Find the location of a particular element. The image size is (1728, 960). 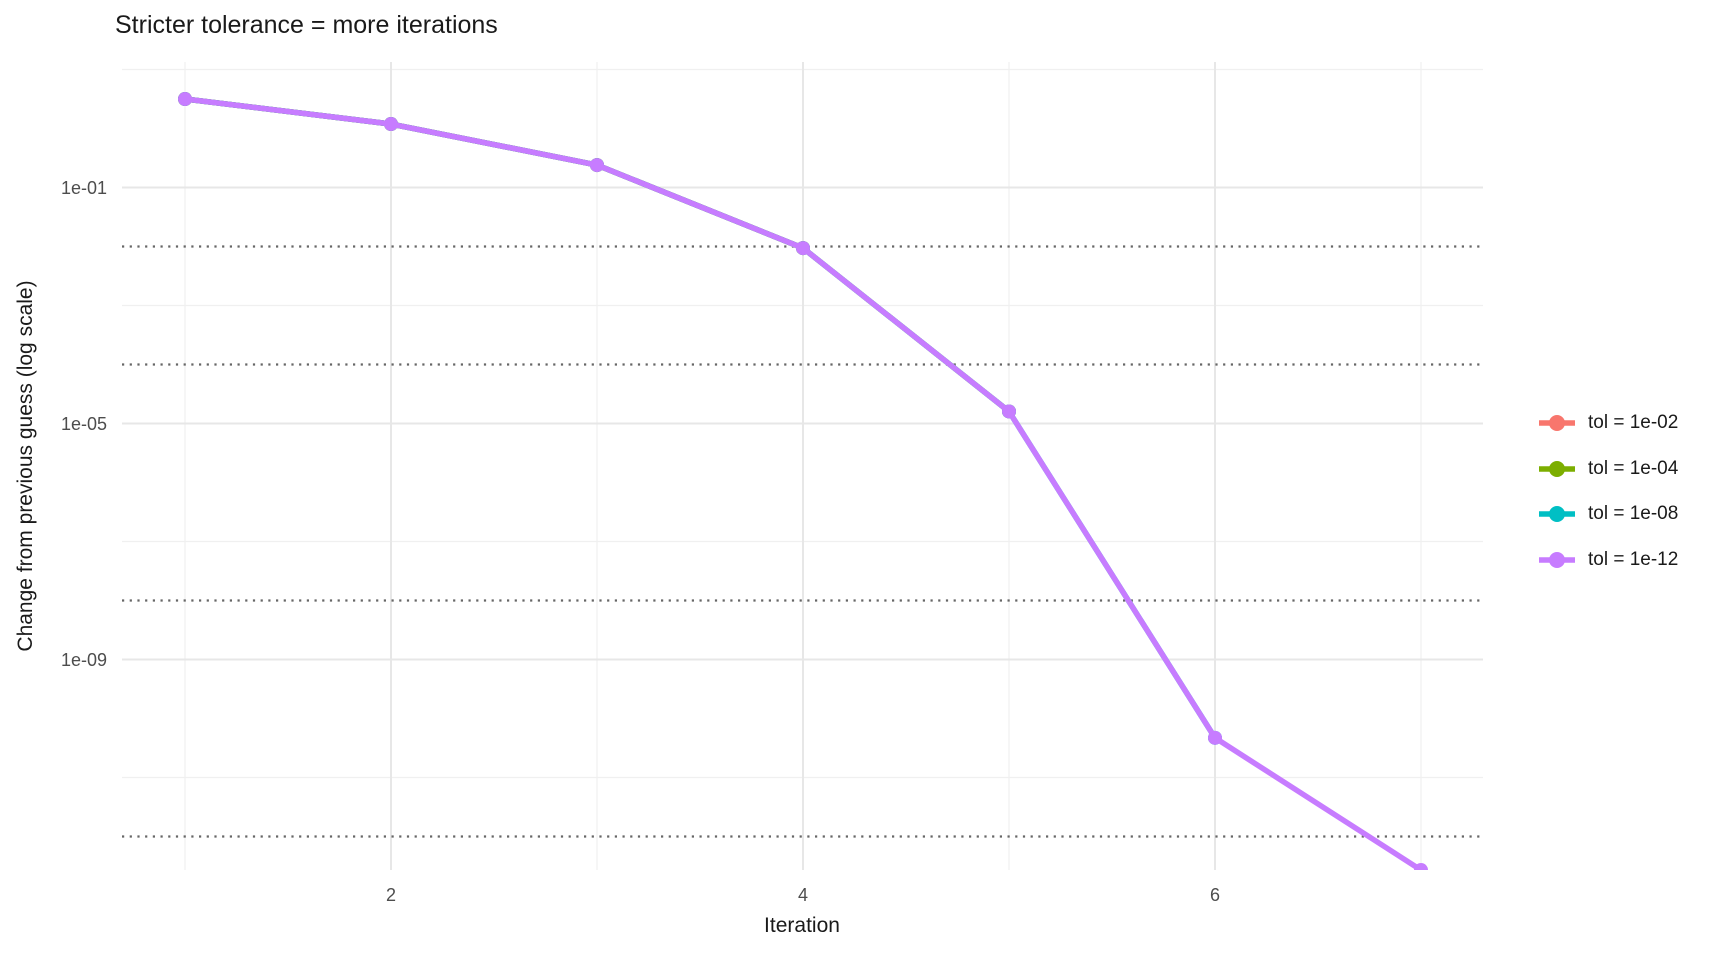

legend-item: tol = 1e-02 is located at coordinates (1608, 423).